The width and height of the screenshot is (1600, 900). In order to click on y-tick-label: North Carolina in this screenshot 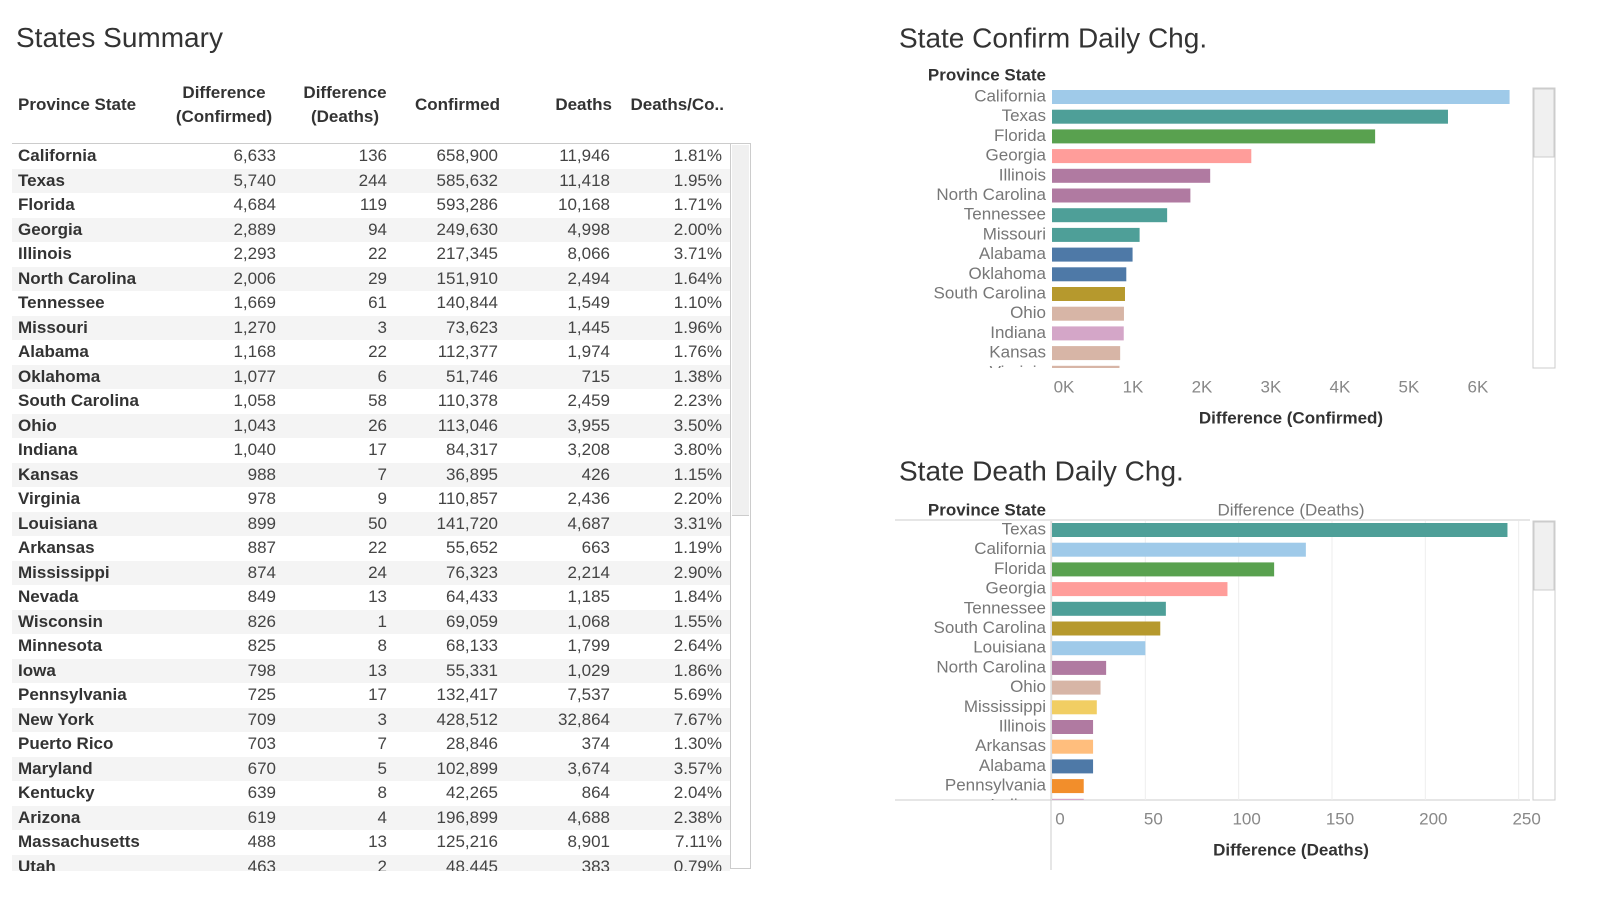, I will do `click(991, 194)`.